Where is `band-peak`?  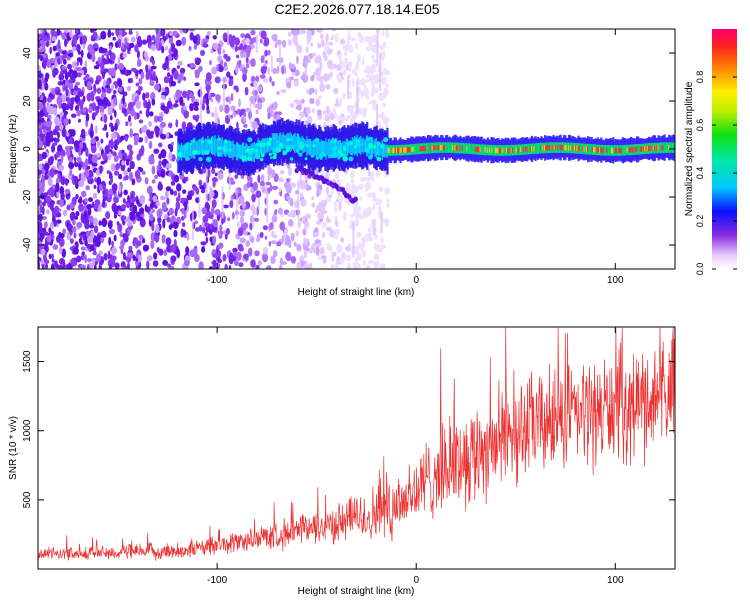
band-peak is located at coordinates (477, 149).